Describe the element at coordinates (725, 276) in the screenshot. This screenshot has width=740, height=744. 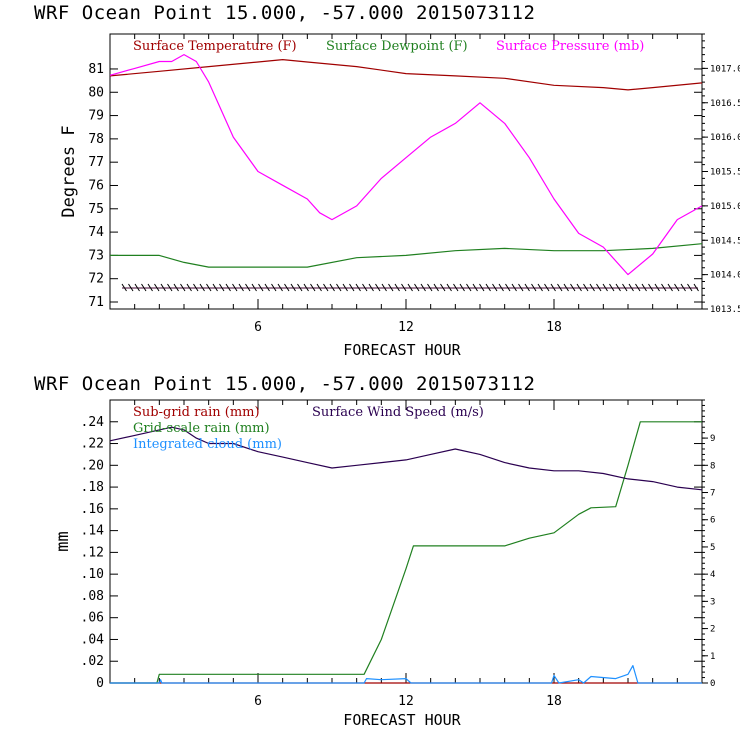
I see `y2-tick-label: 1014.0` at that location.